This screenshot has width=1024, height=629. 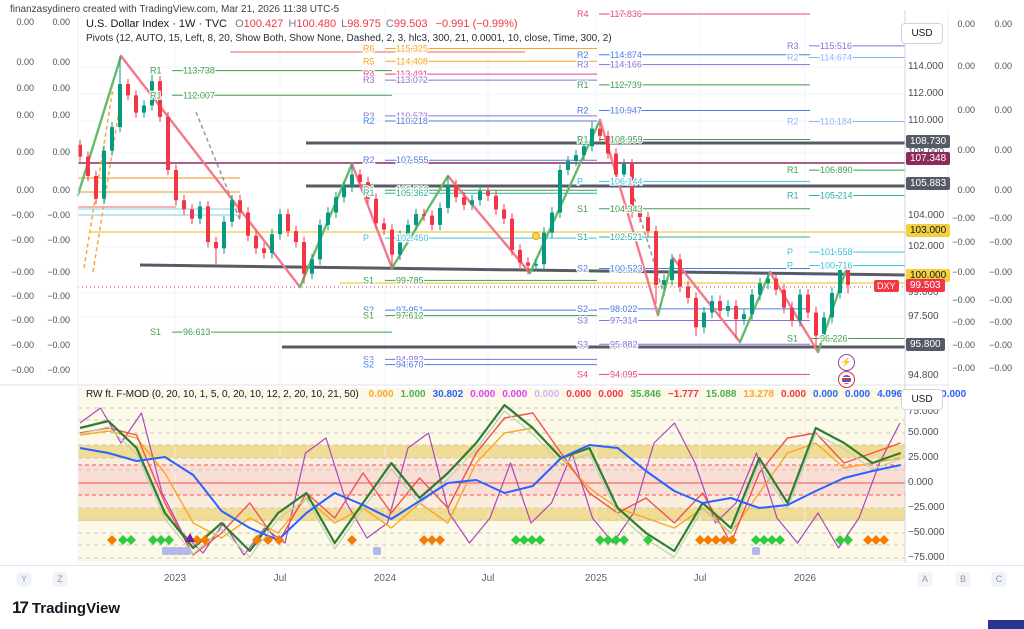 What do you see at coordinates (412, 190) in the screenshot?
I see `svg-text: 105.562` at bounding box center [412, 190].